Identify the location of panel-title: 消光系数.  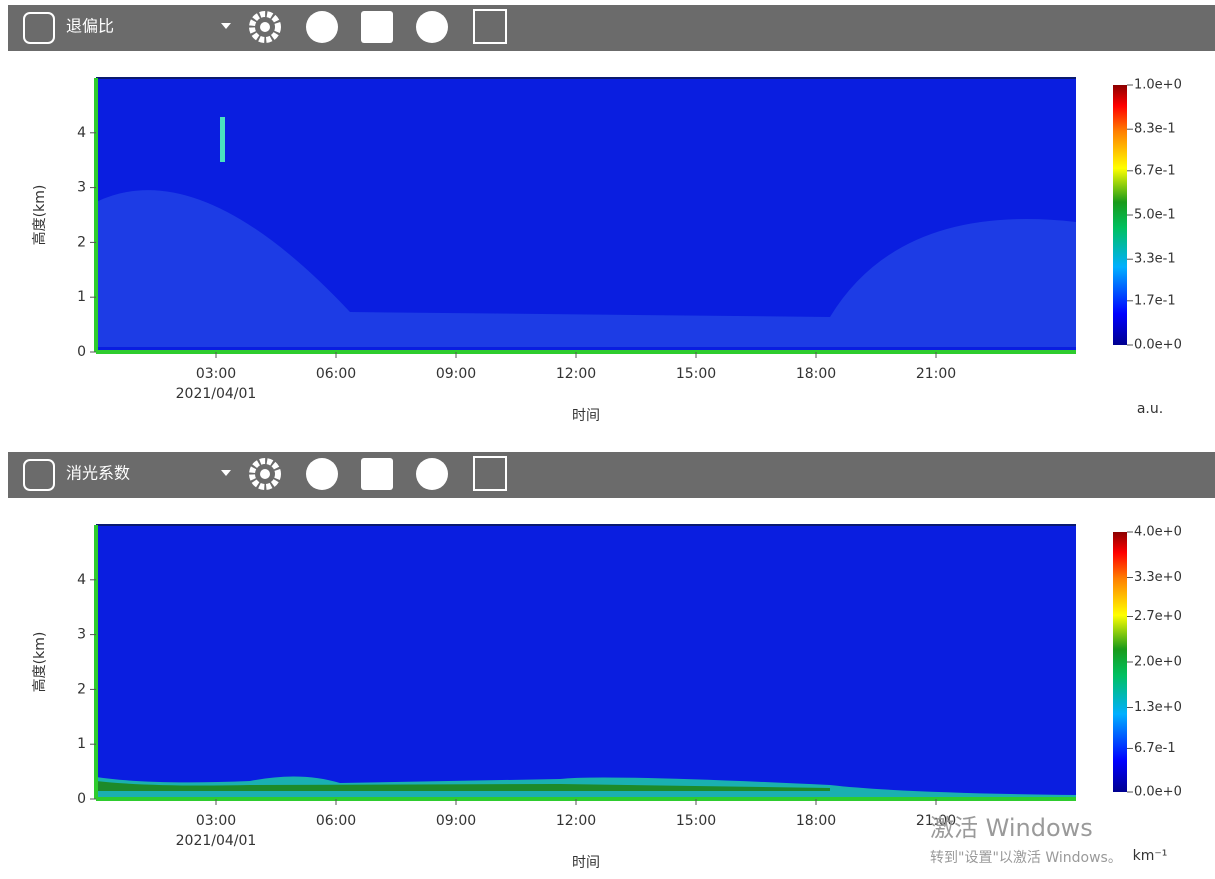
(98, 473).